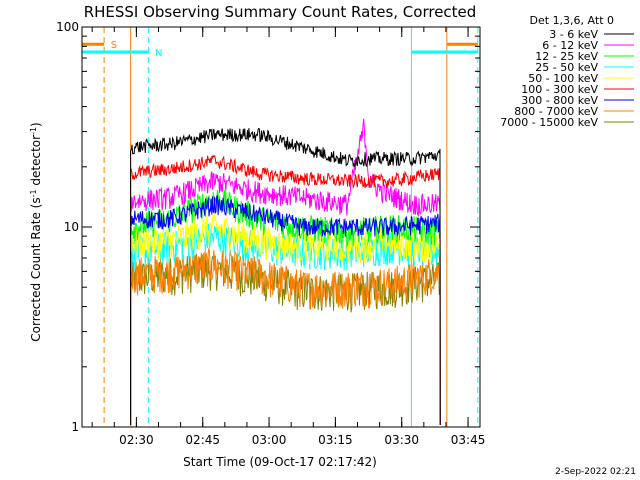 This screenshot has height=480, width=640. Describe the element at coordinates (36, 162) in the screenshot. I see `y-label-part: detector` at that location.